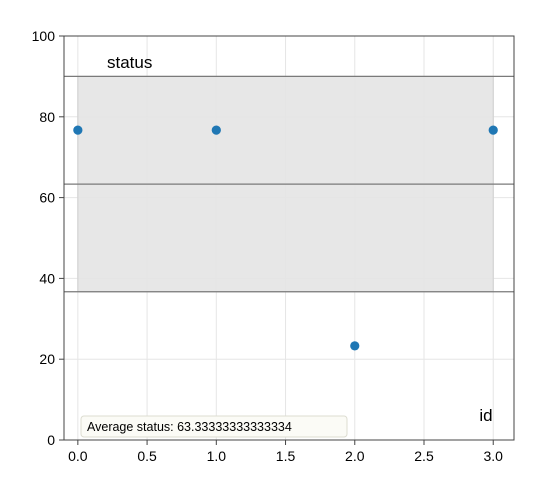  What do you see at coordinates (189, 427) in the screenshot?
I see `annotation-text: Average status: 63.33333333333334` at bounding box center [189, 427].